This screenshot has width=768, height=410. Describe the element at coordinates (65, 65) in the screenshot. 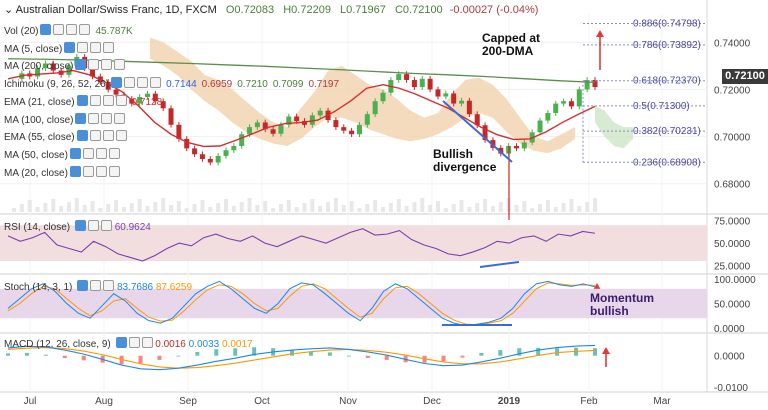

I see `legend-row: MA (200, close)` at that location.